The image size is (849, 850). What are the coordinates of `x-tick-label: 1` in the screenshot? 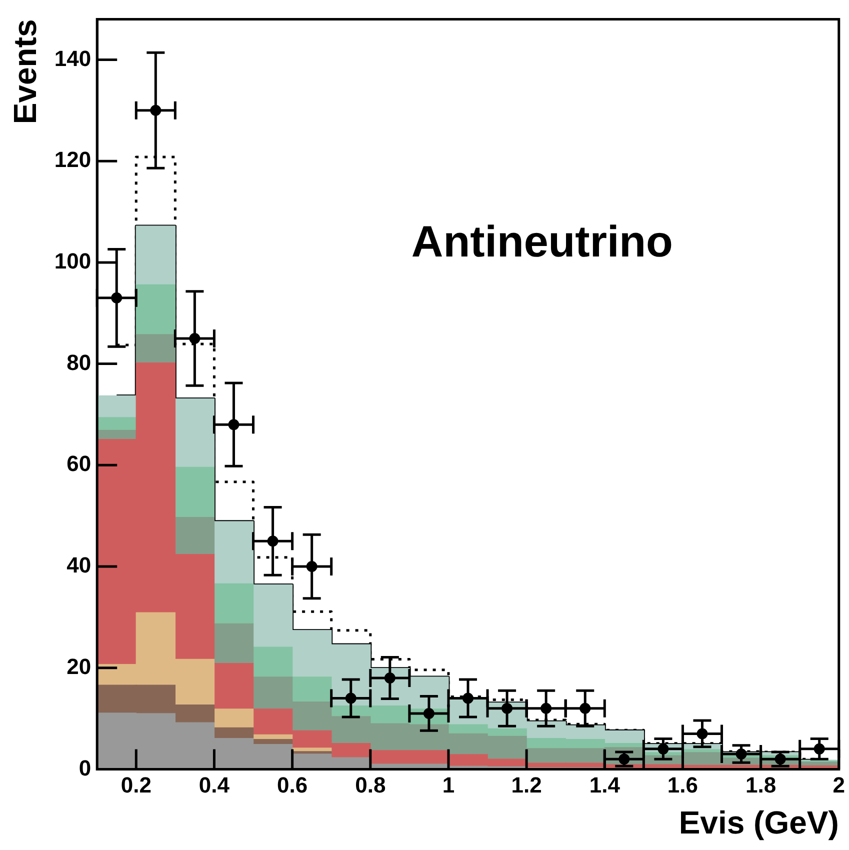 It's located at (448, 785).